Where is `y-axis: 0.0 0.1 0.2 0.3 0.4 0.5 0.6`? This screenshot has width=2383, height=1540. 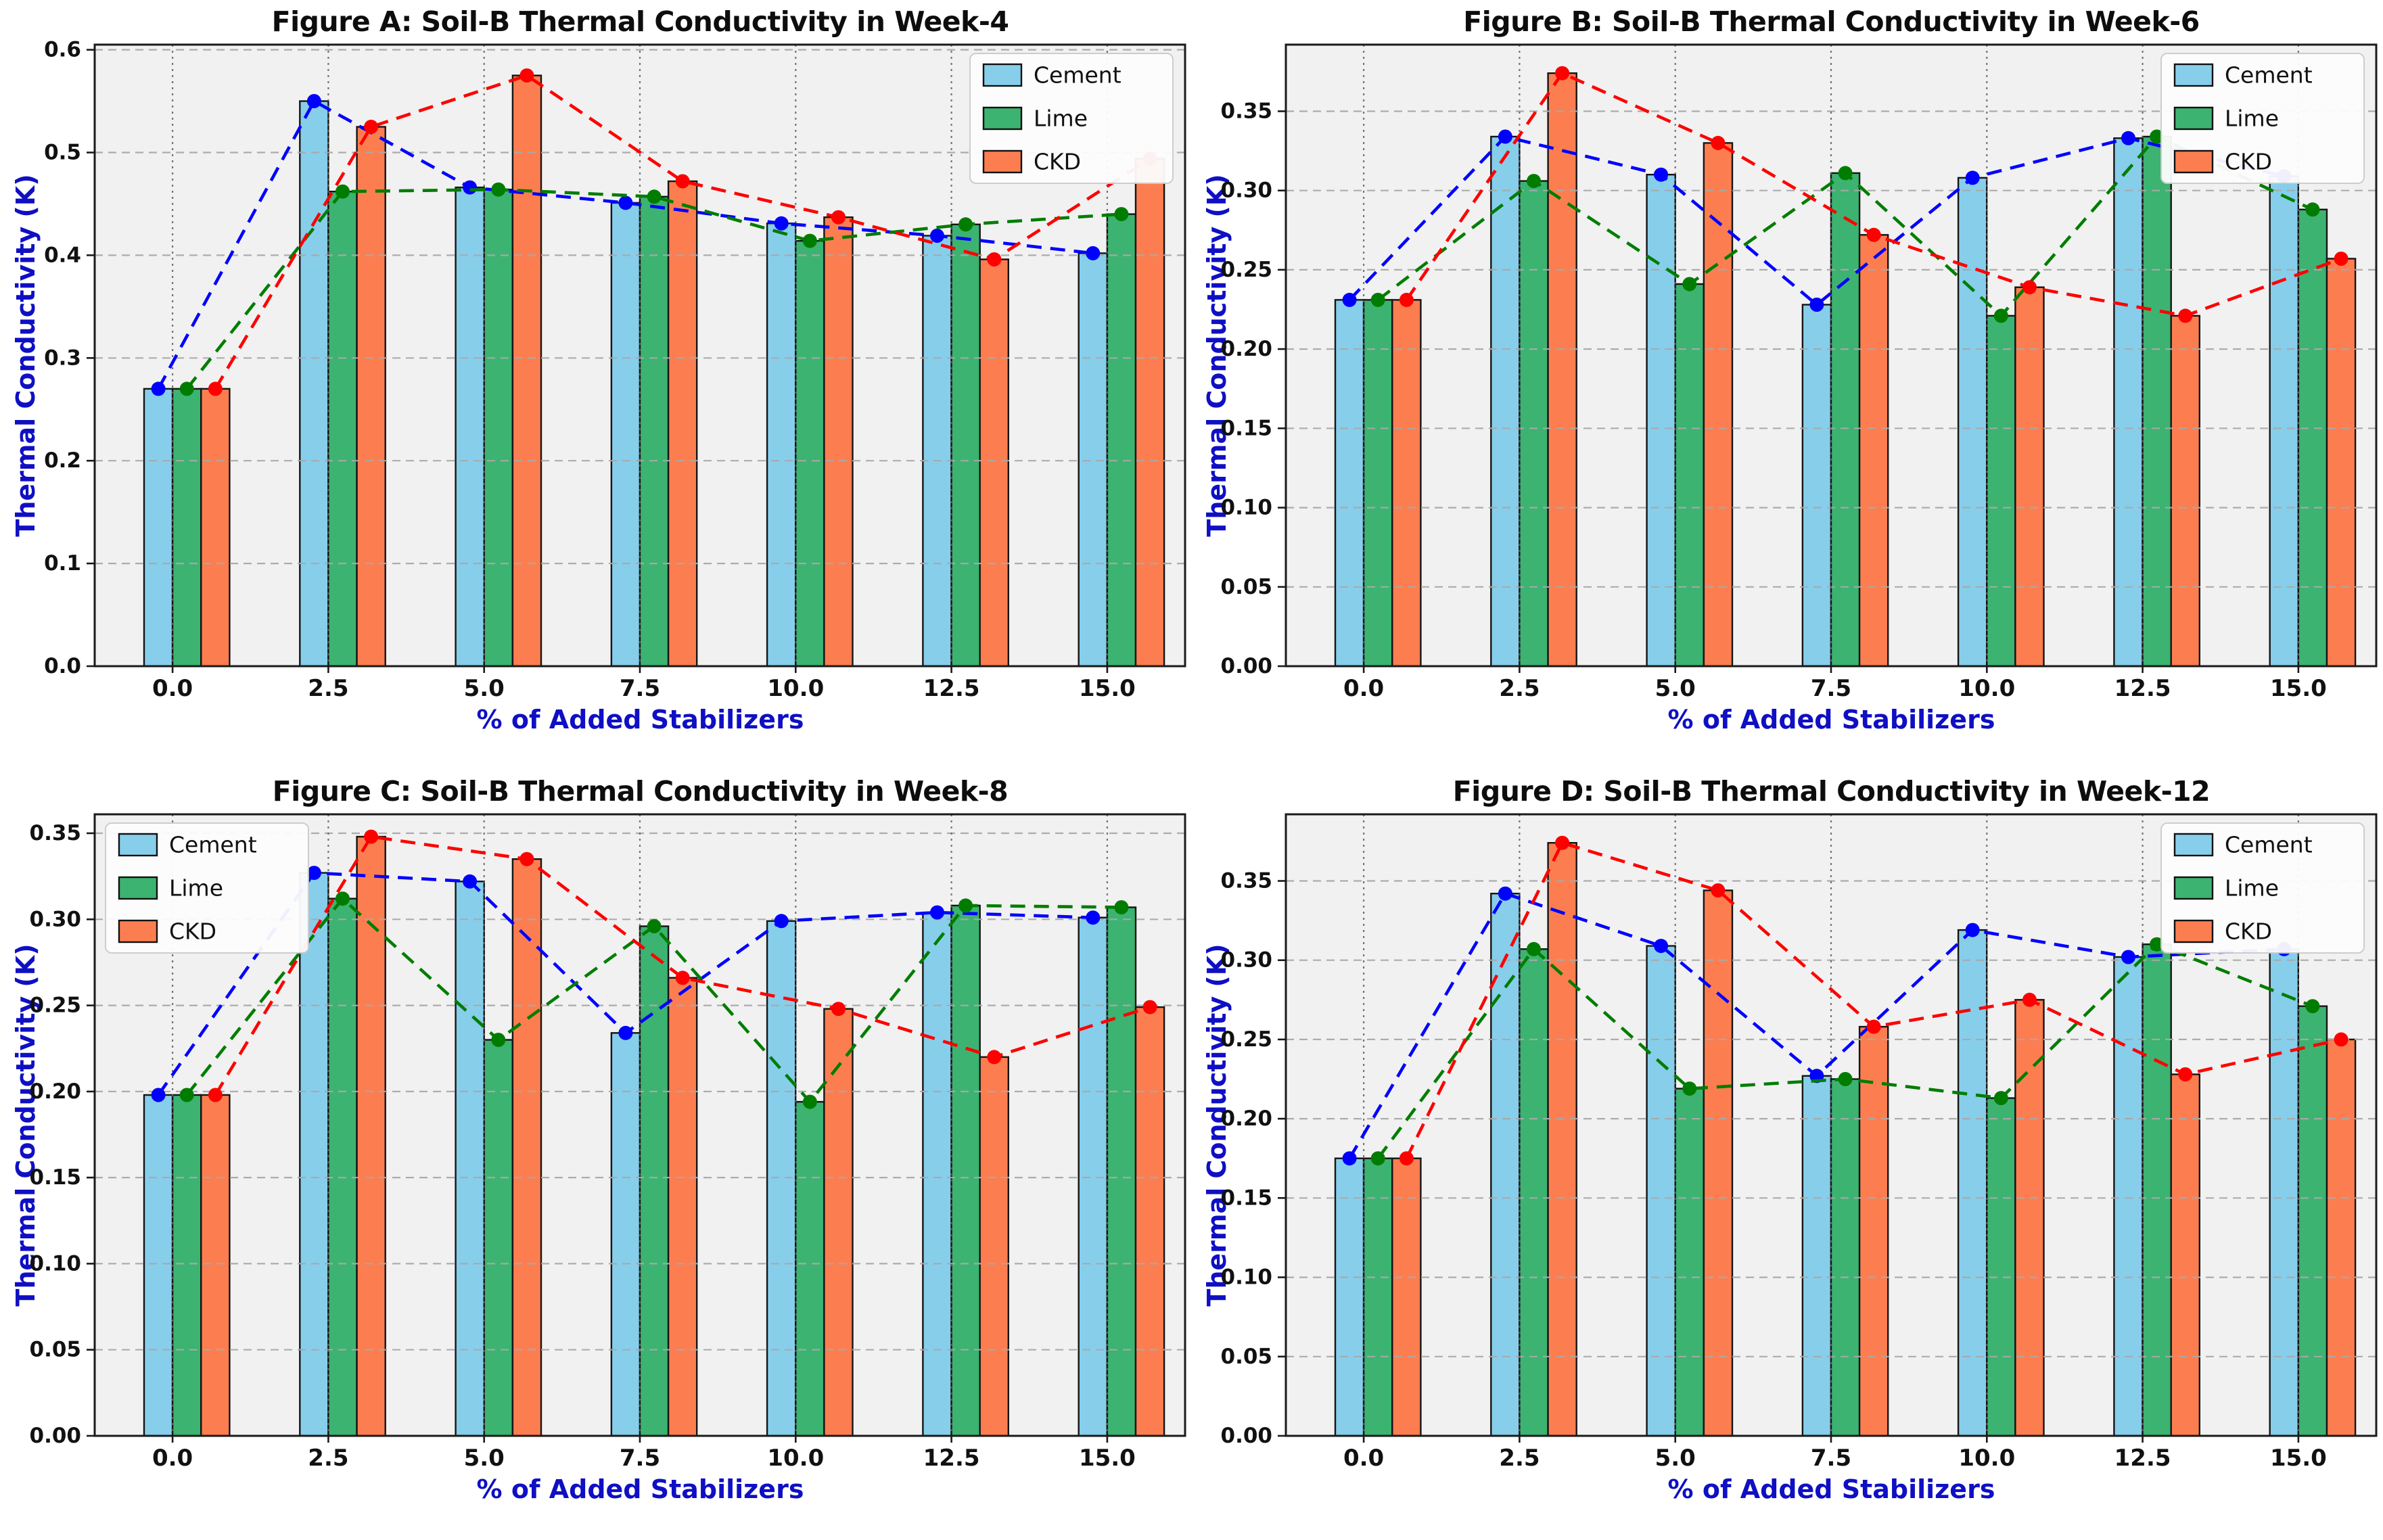 y-axis: 0.0 0.1 0.2 0.3 0.4 0.5 0.6 is located at coordinates (69, 358).